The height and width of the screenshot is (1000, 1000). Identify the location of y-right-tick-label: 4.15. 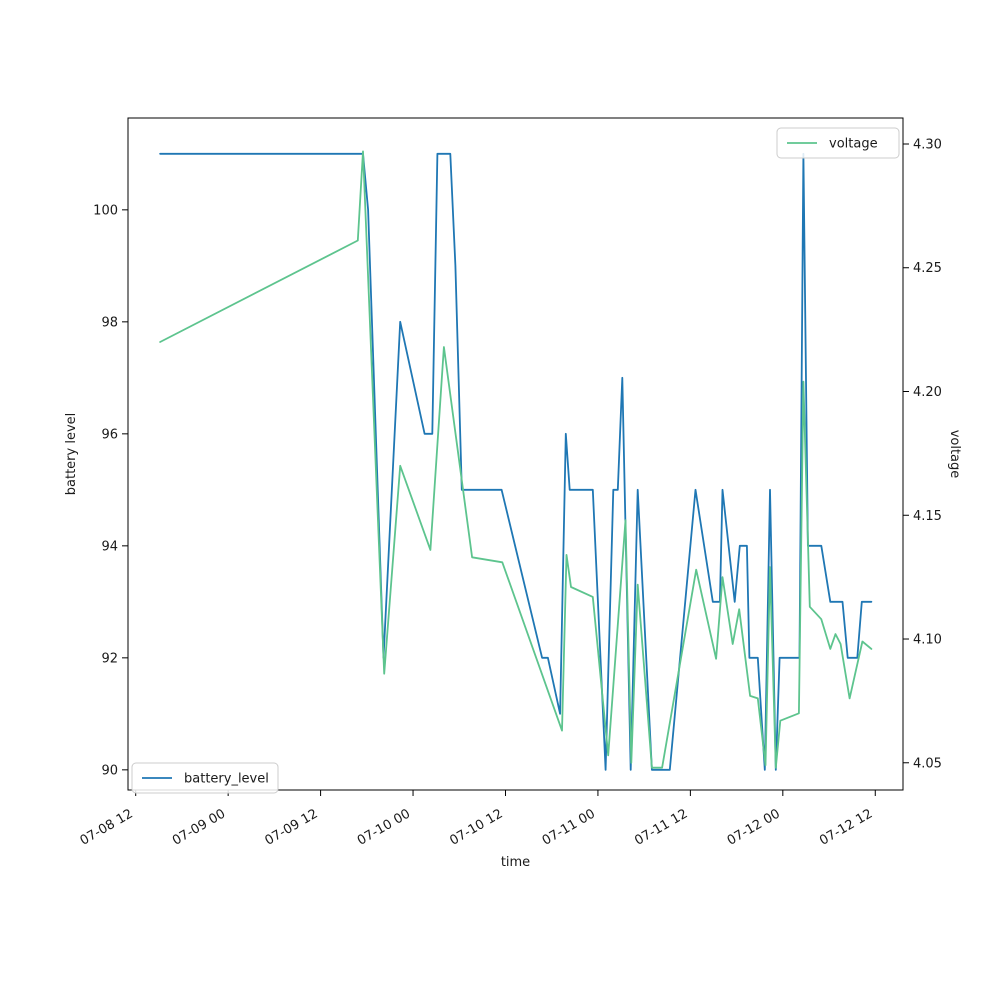
(927, 516).